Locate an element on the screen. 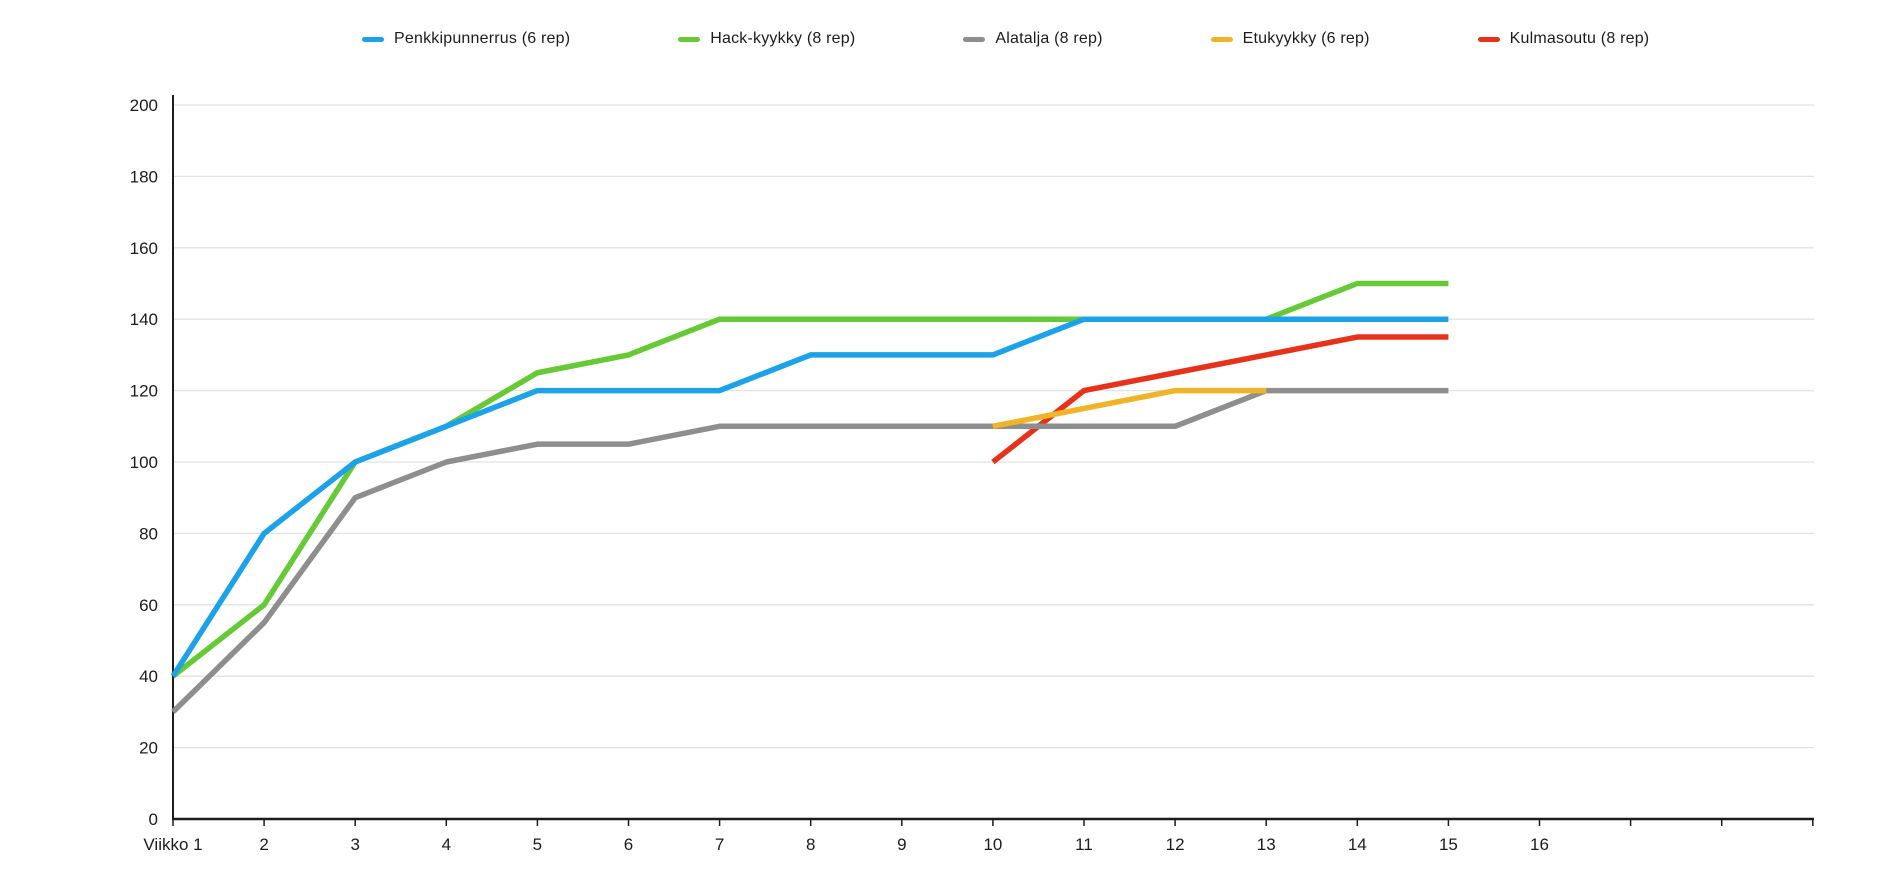 The width and height of the screenshot is (1889, 883). x-tick-label: 12 is located at coordinates (1175, 844).